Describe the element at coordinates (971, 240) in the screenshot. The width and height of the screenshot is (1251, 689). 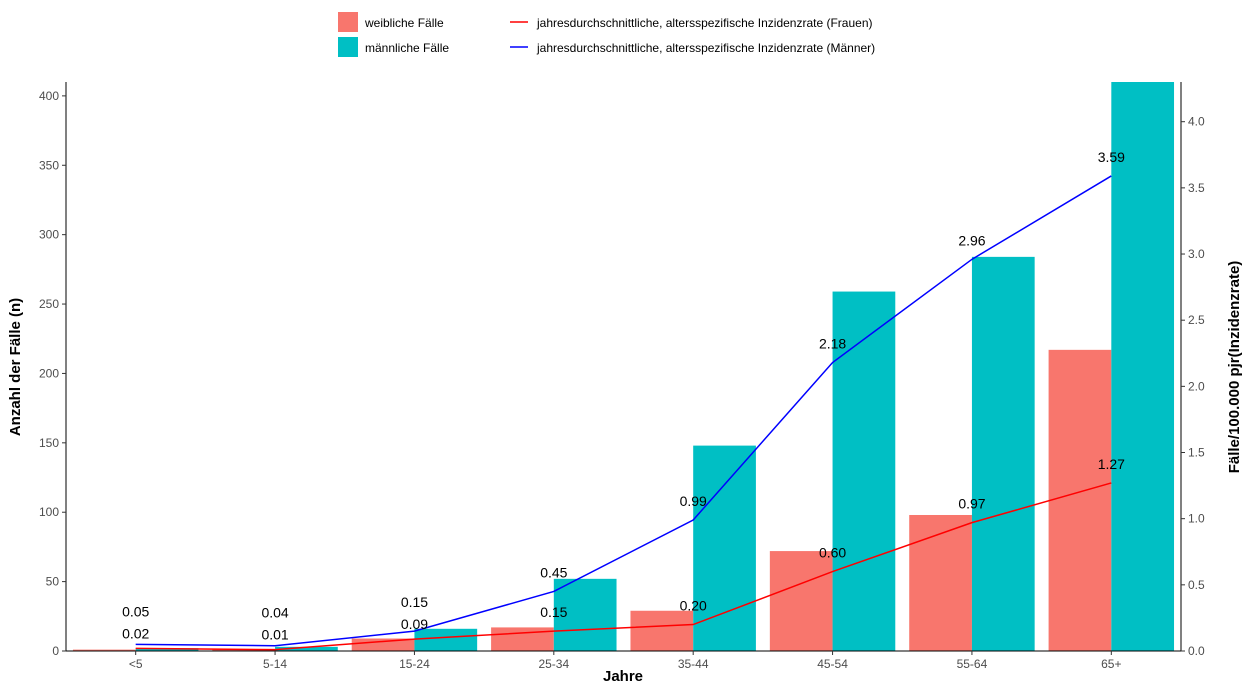
I see `data-label-male: 2.96` at that location.